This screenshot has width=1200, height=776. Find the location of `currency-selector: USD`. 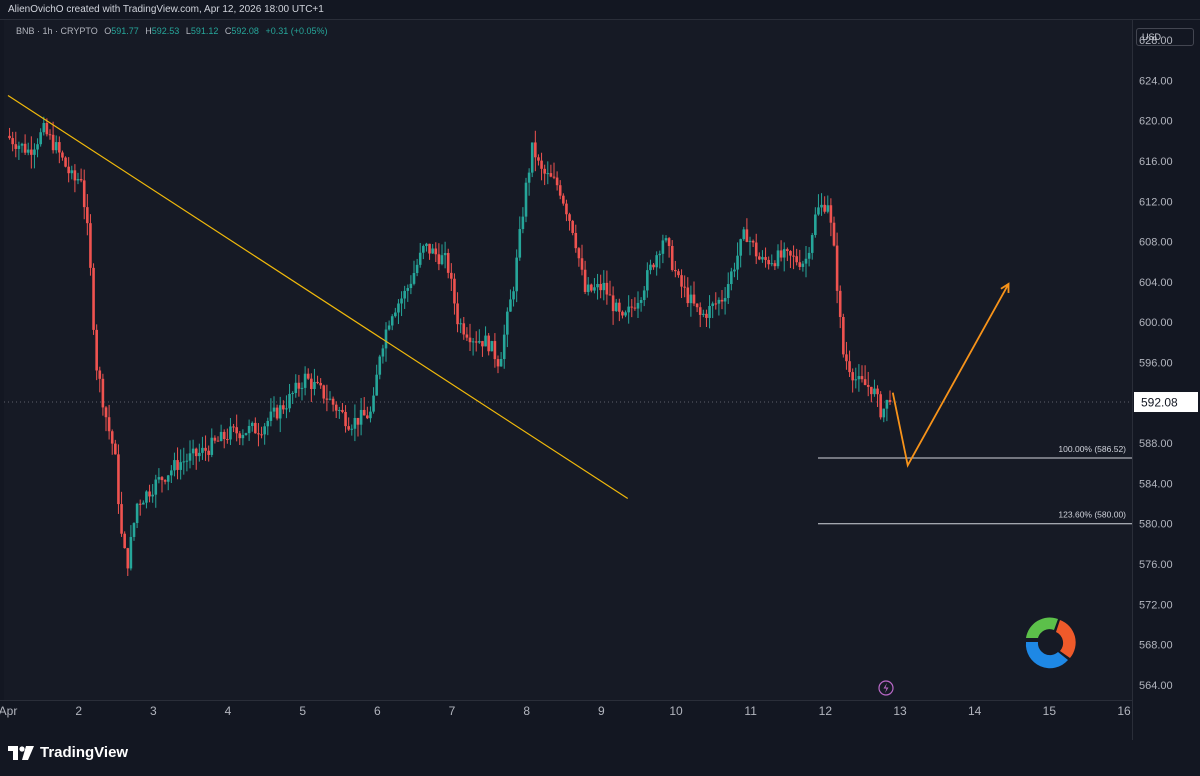

currency-selector: USD is located at coordinates (1165, 37).